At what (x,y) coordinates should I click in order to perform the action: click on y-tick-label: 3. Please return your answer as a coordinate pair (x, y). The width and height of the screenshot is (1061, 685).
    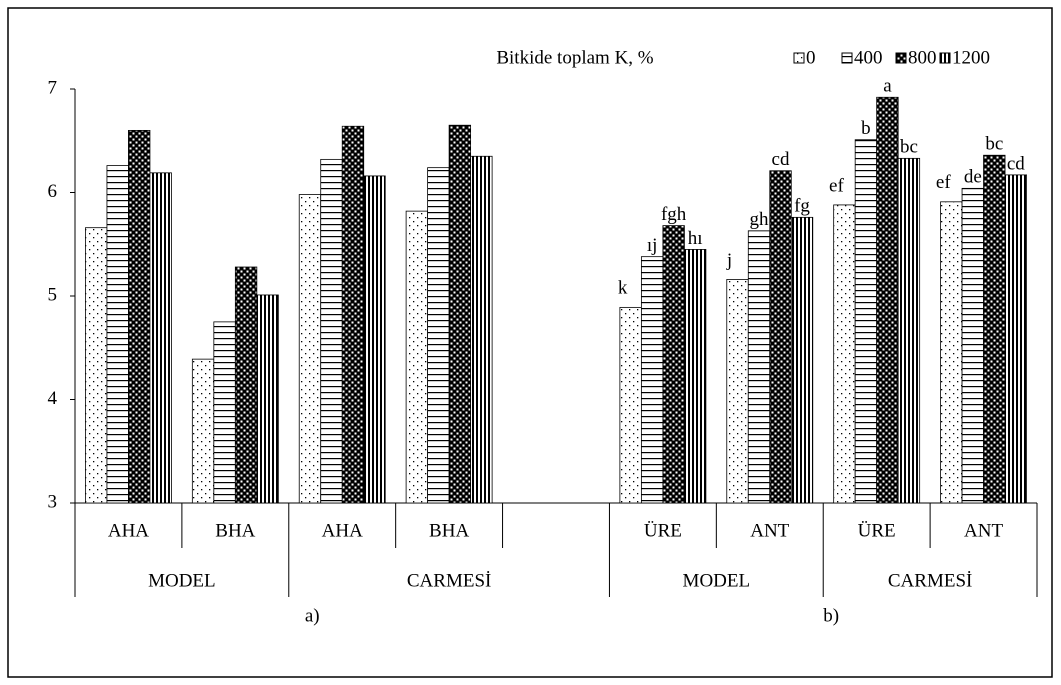
    Looking at the image, I should click on (53, 501).